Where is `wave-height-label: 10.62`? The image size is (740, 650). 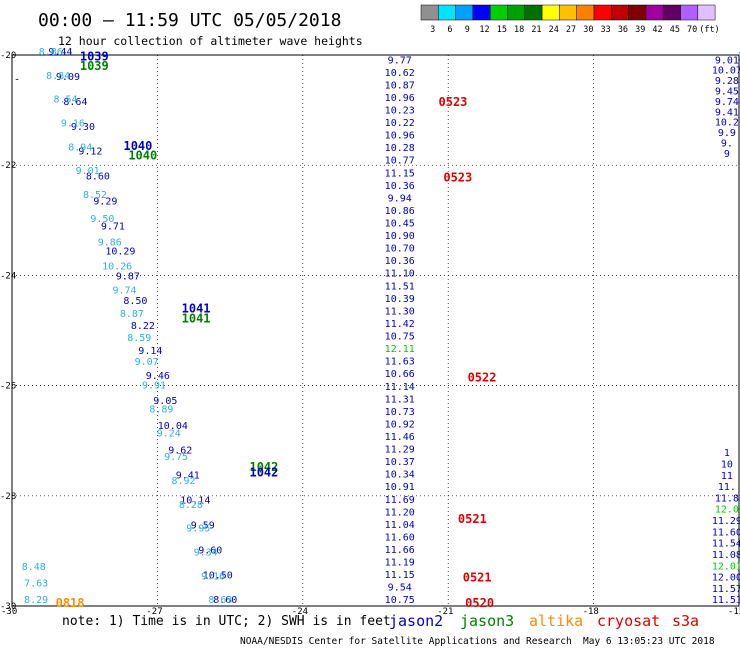
wave-height-label: 10.62 is located at coordinates (400, 73).